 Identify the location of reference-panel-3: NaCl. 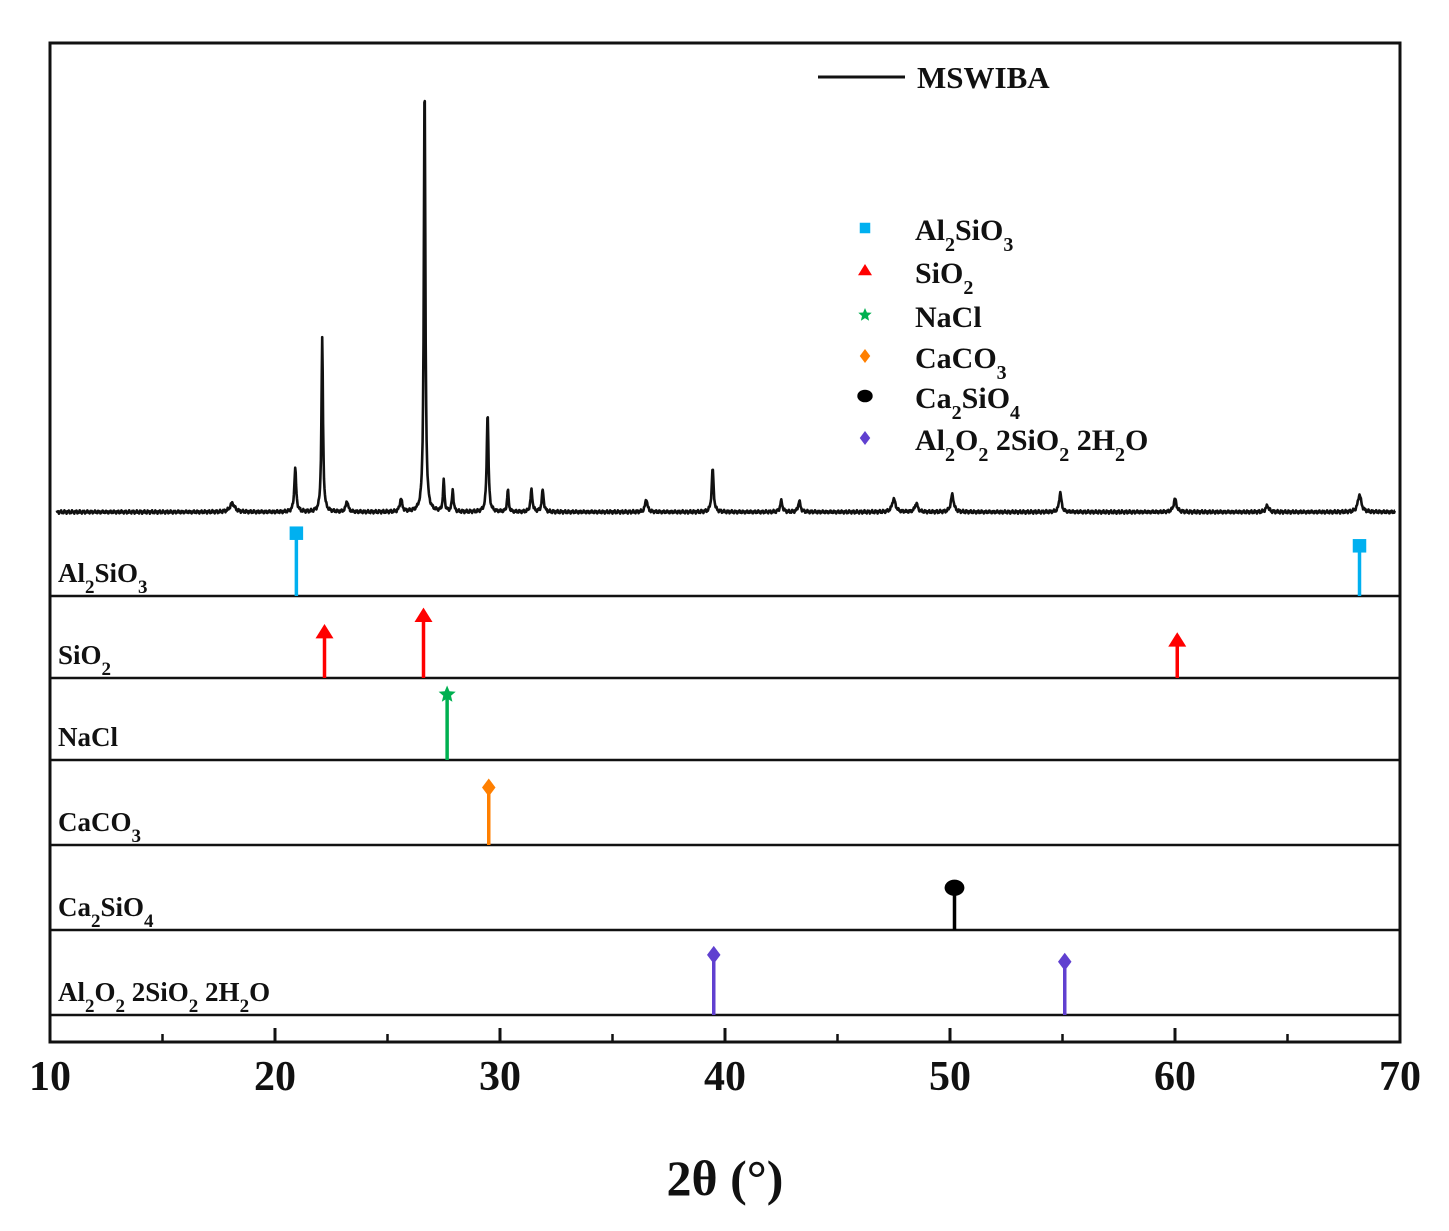
(725, 723).